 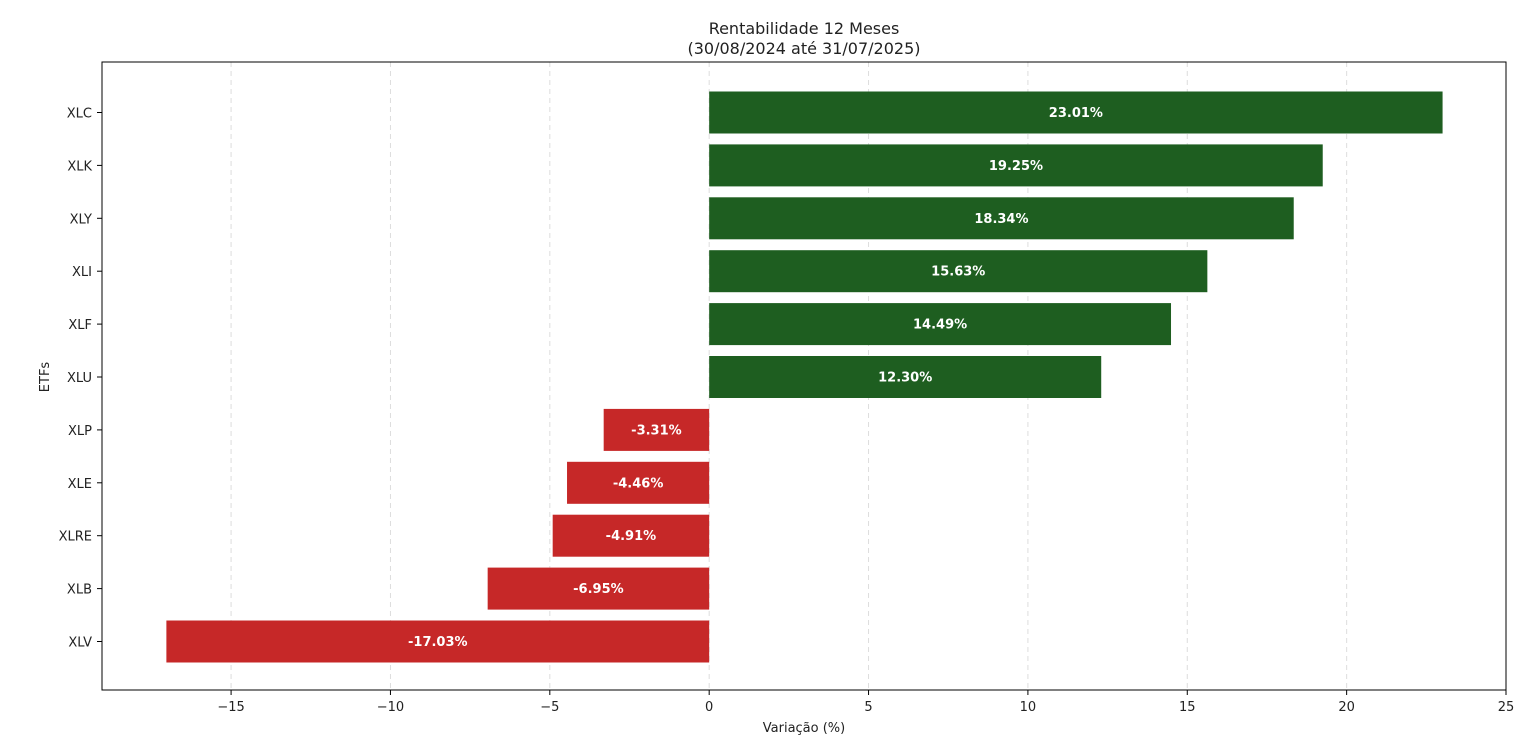 What do you see at coordinates (804, 28) in the screenshot?
I see `chart-title: Rentabilidade 12 Meses` at bounding box center [804, 28].